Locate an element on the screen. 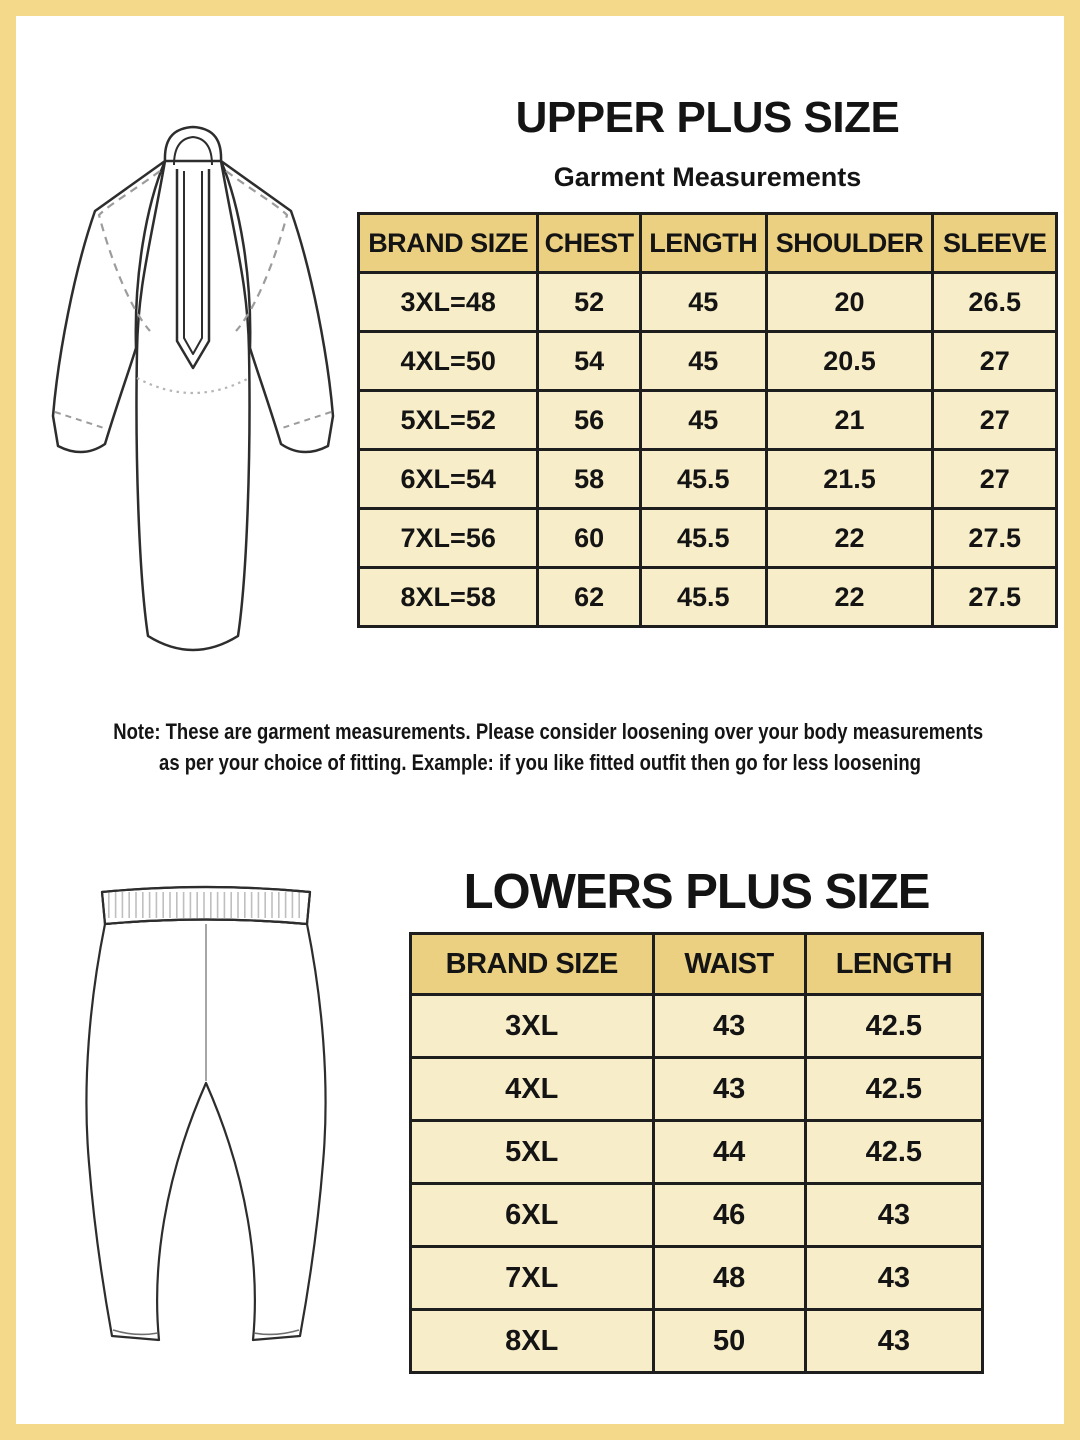 The width and height of the screenshot is (1080, 1440). column-header: WAIST is located at coordinates (729, 964).